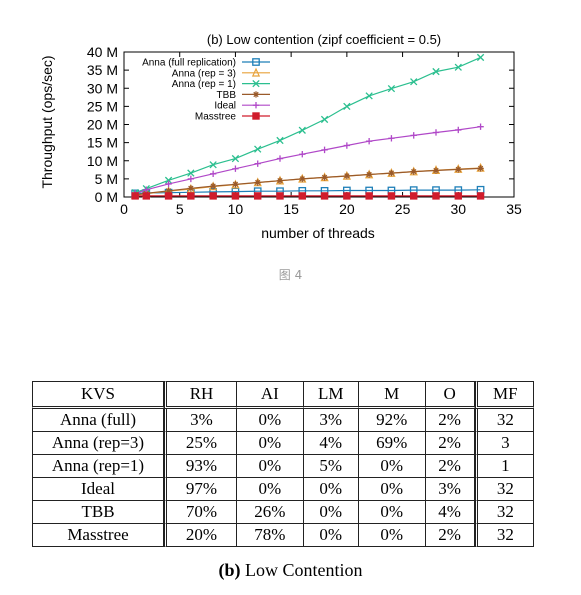  What do you see at coordinates (106, 197) in the screenshot?
I see `y-tick-label: 0 M` at bounding box center [106, 197].